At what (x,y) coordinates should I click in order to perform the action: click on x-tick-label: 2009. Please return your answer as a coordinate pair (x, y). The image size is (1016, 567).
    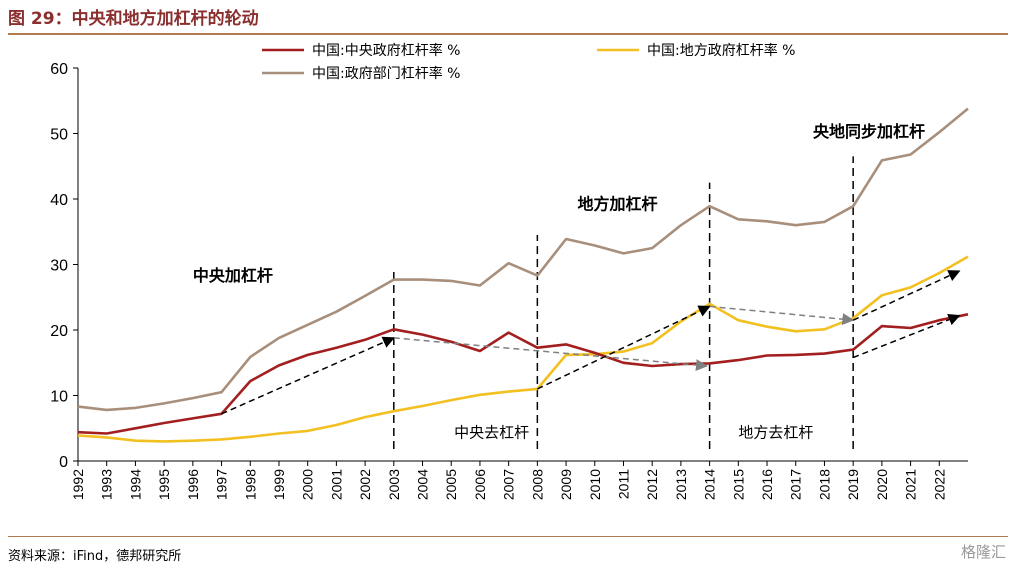
    Looking at the image, I should click on (566, 484).